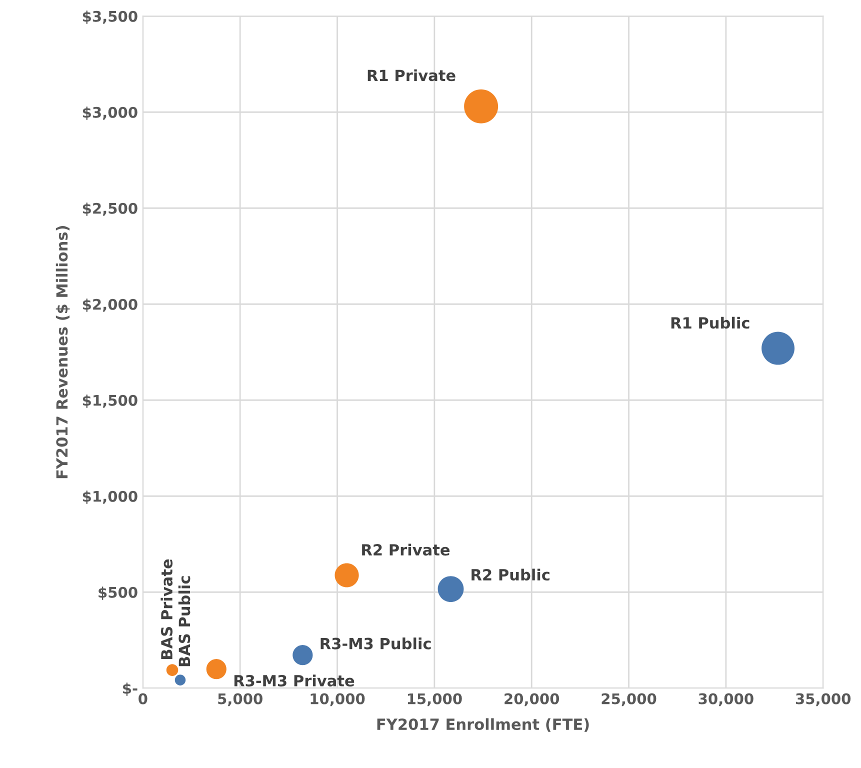  I want to click on y-tick-label: $1,500, so click(110, 401).